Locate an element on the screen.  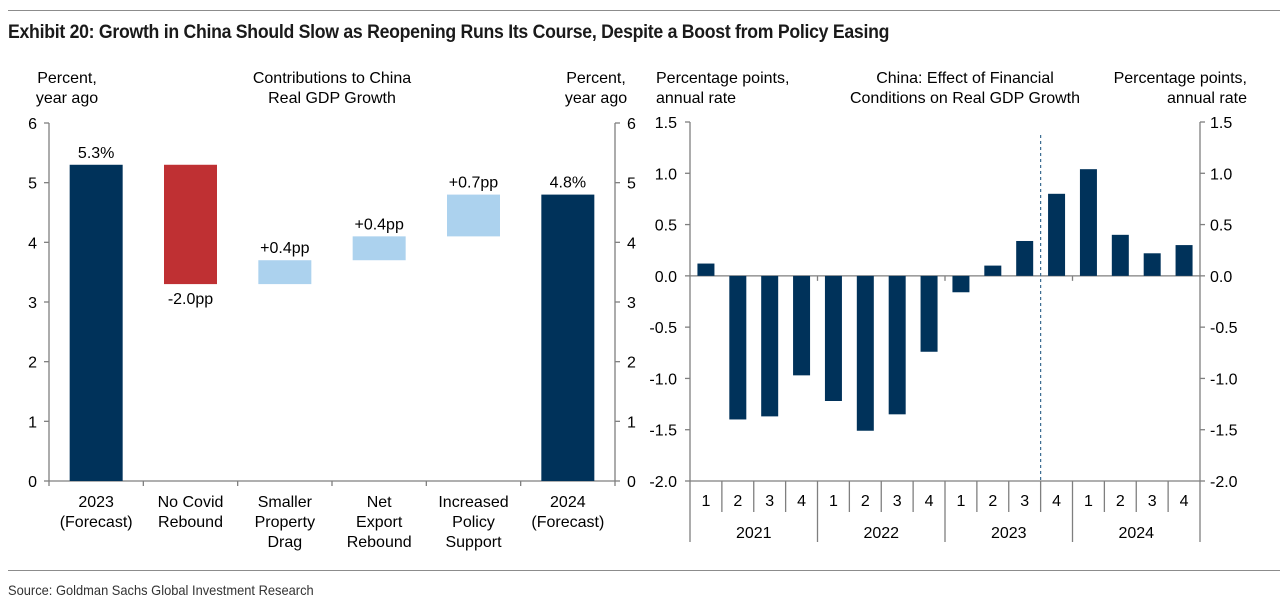
left-chart-y-tick-label-left: 0 is located at coordinates (32, 482).